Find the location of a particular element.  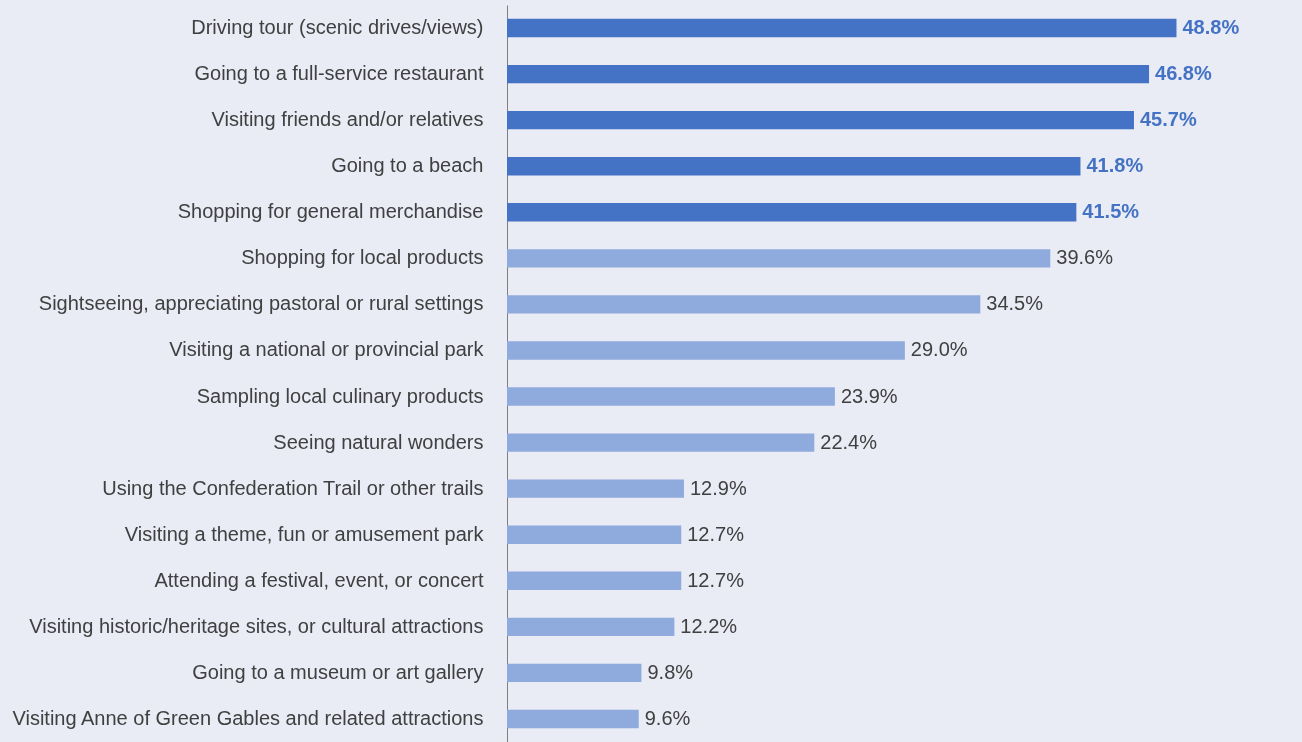

data-label: 39.6% is located at coordinates (1085, 257).